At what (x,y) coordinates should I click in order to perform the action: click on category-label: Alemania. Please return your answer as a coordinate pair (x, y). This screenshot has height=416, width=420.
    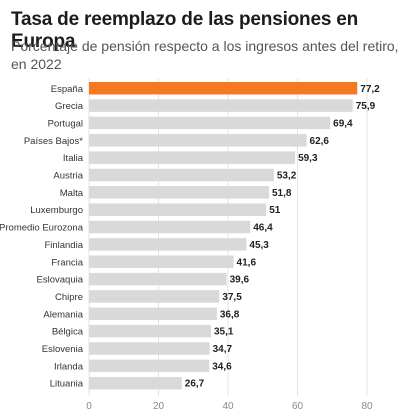
    Looking at the image, I should click on (63, 314).